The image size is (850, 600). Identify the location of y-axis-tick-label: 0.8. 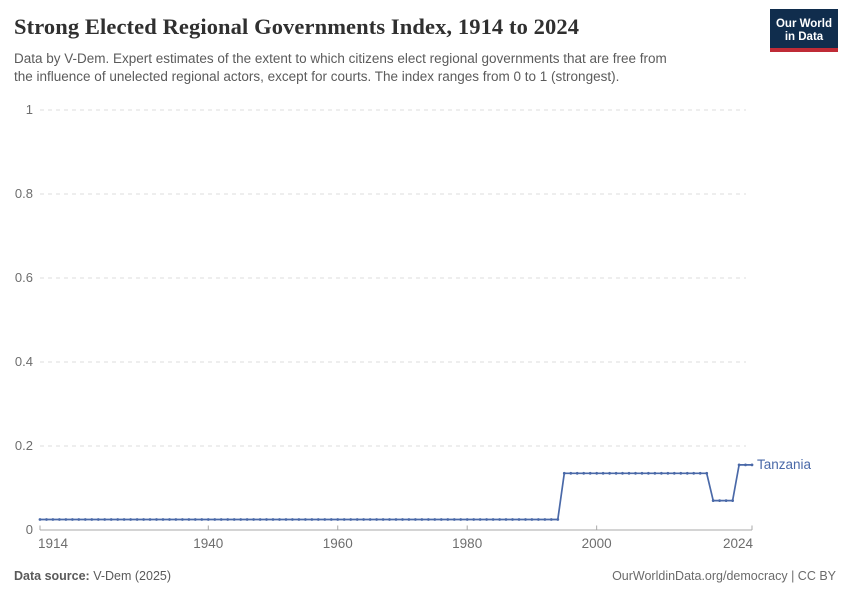
(23, 193).